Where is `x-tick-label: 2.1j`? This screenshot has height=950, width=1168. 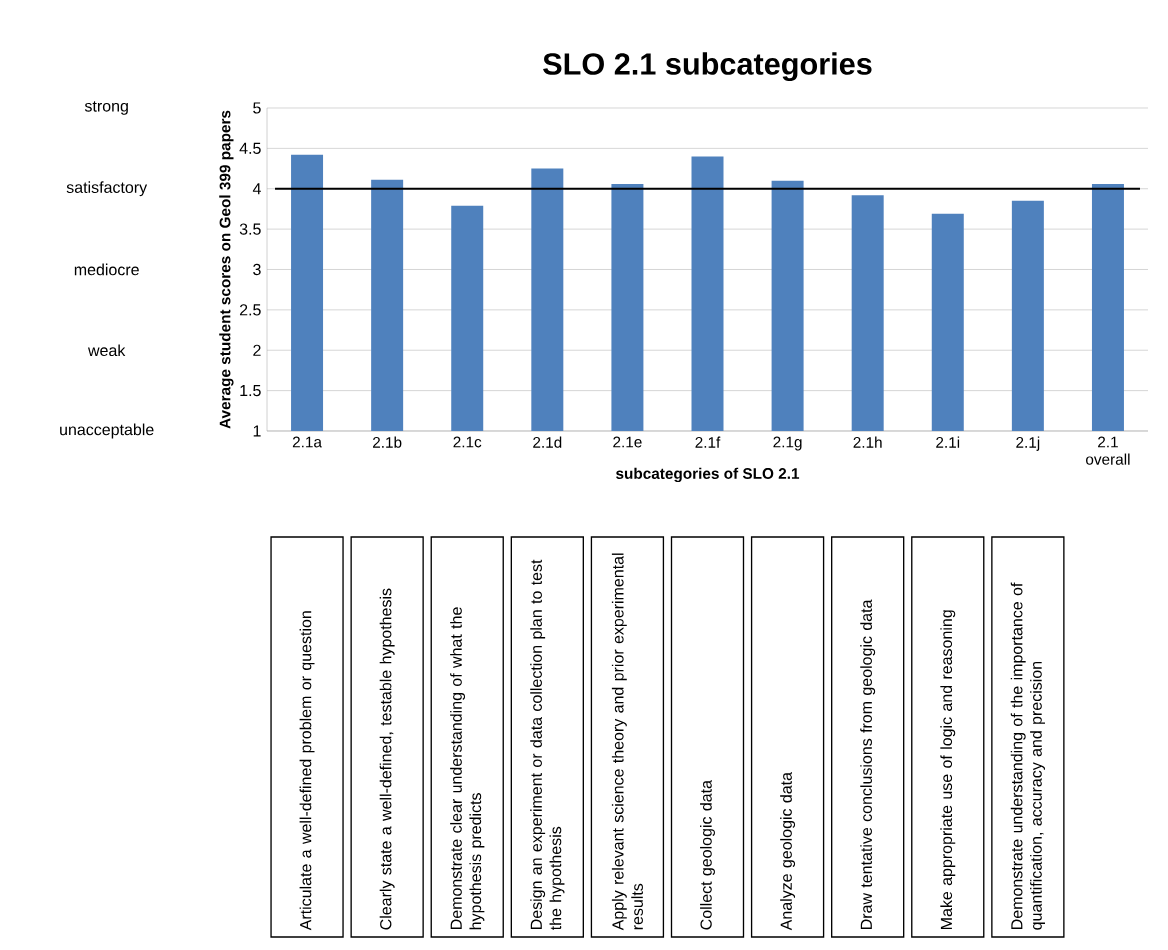
x-tick-label: 2.1j is located at coordinates (1028, 443).